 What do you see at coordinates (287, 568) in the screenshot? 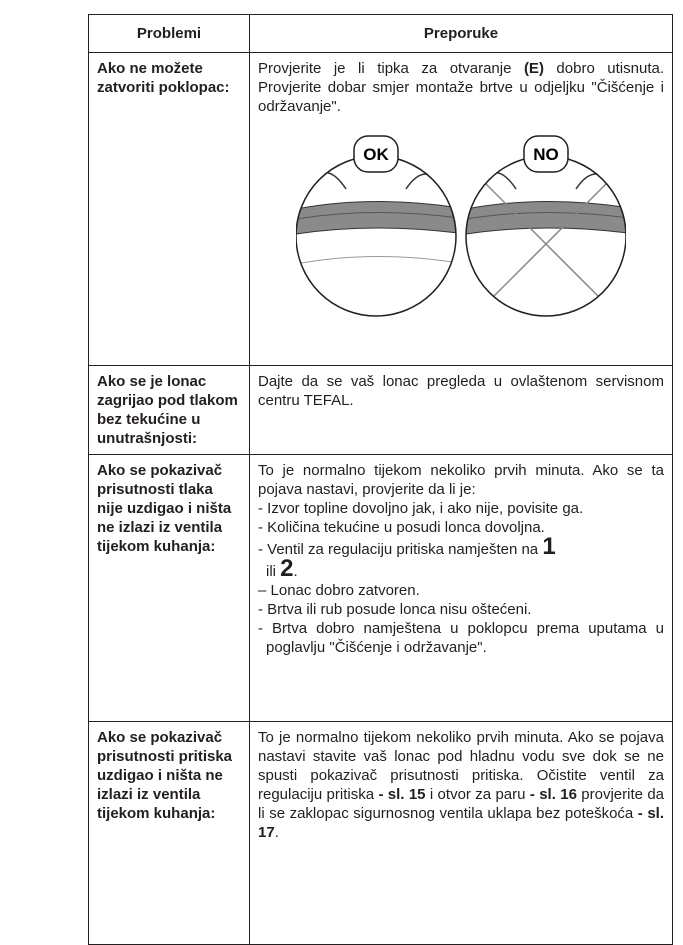
I see `text: 2` at bounding box center [287, 568].